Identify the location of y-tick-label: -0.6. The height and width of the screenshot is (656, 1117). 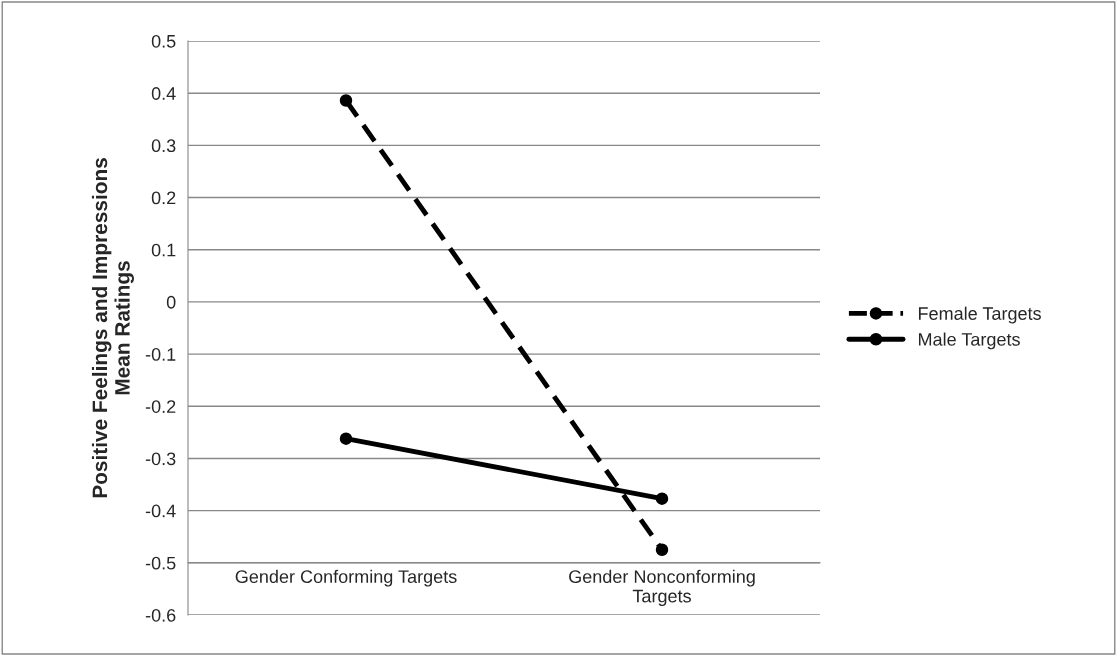
(160, 615).